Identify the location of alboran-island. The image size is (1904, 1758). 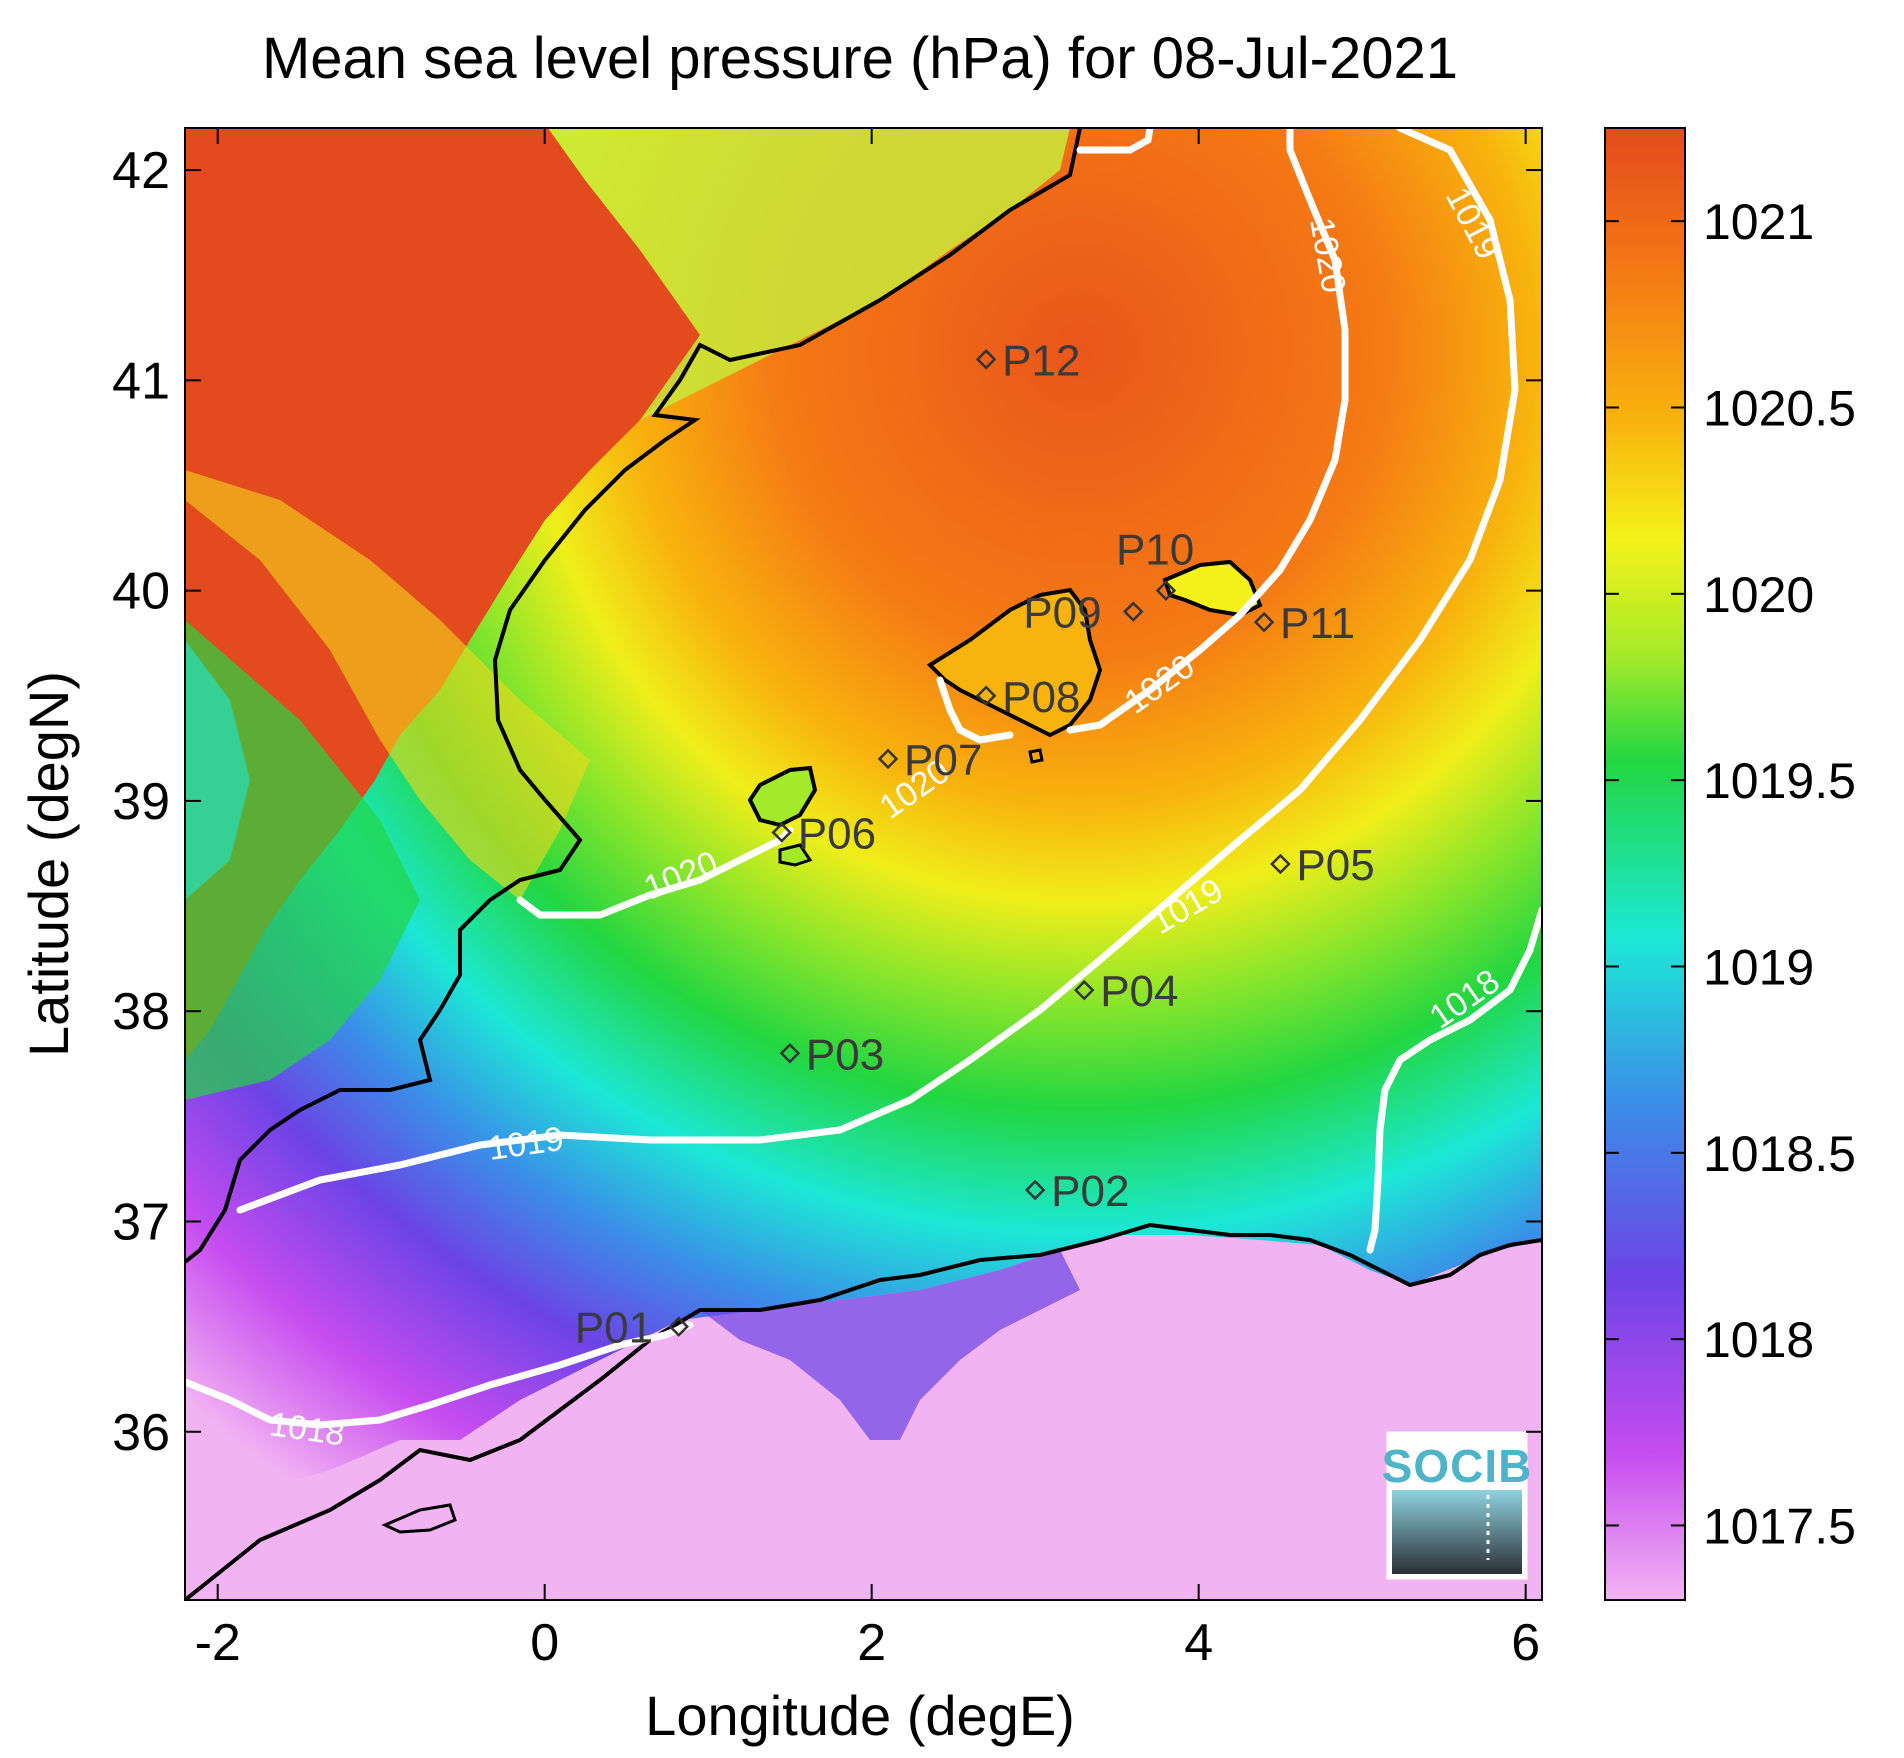
(419, 1518).